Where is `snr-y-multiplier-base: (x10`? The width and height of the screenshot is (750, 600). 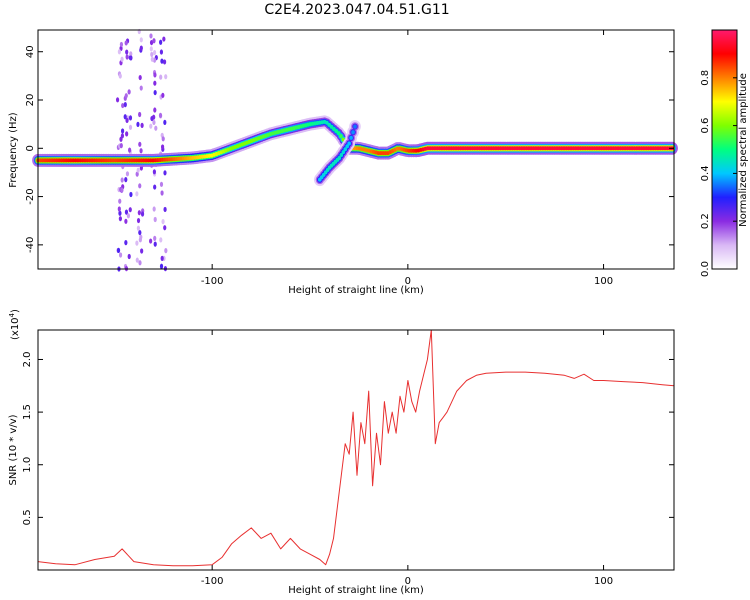
snr-y-multiplier-base: (x10 is located at coordinates (15, 328).